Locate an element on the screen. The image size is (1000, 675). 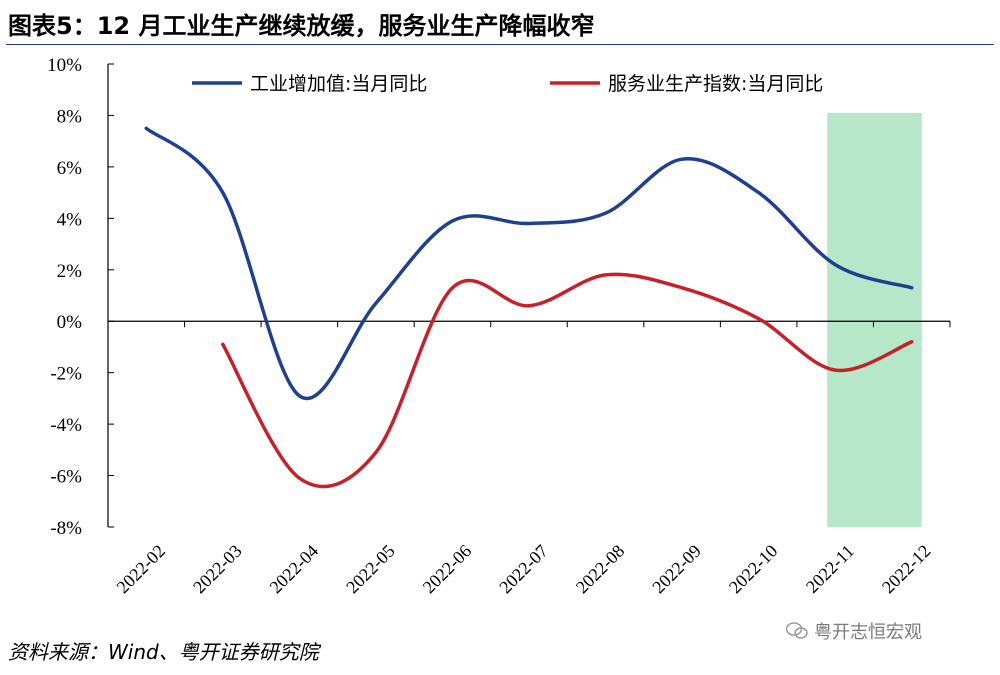
x-tick-label: 2022-10 is located at coordinates (753, 569).